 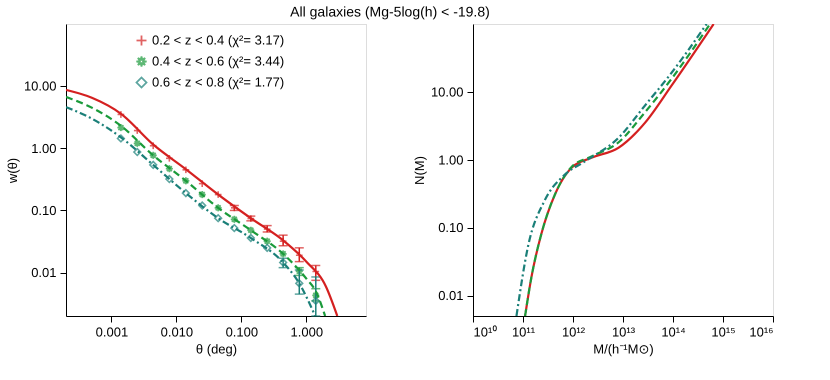 I want to click on x-tick-label: 0.001, so click(x=112, y=332).